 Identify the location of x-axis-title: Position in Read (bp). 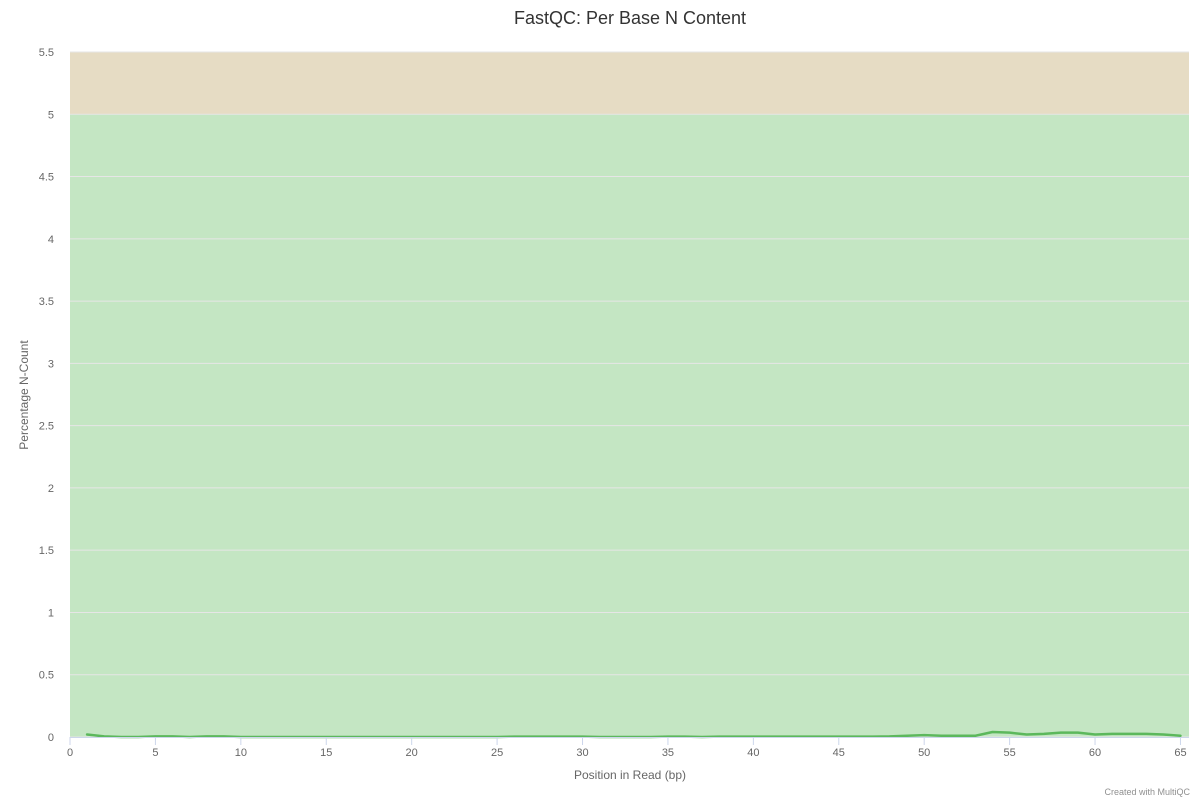
(630, 775).